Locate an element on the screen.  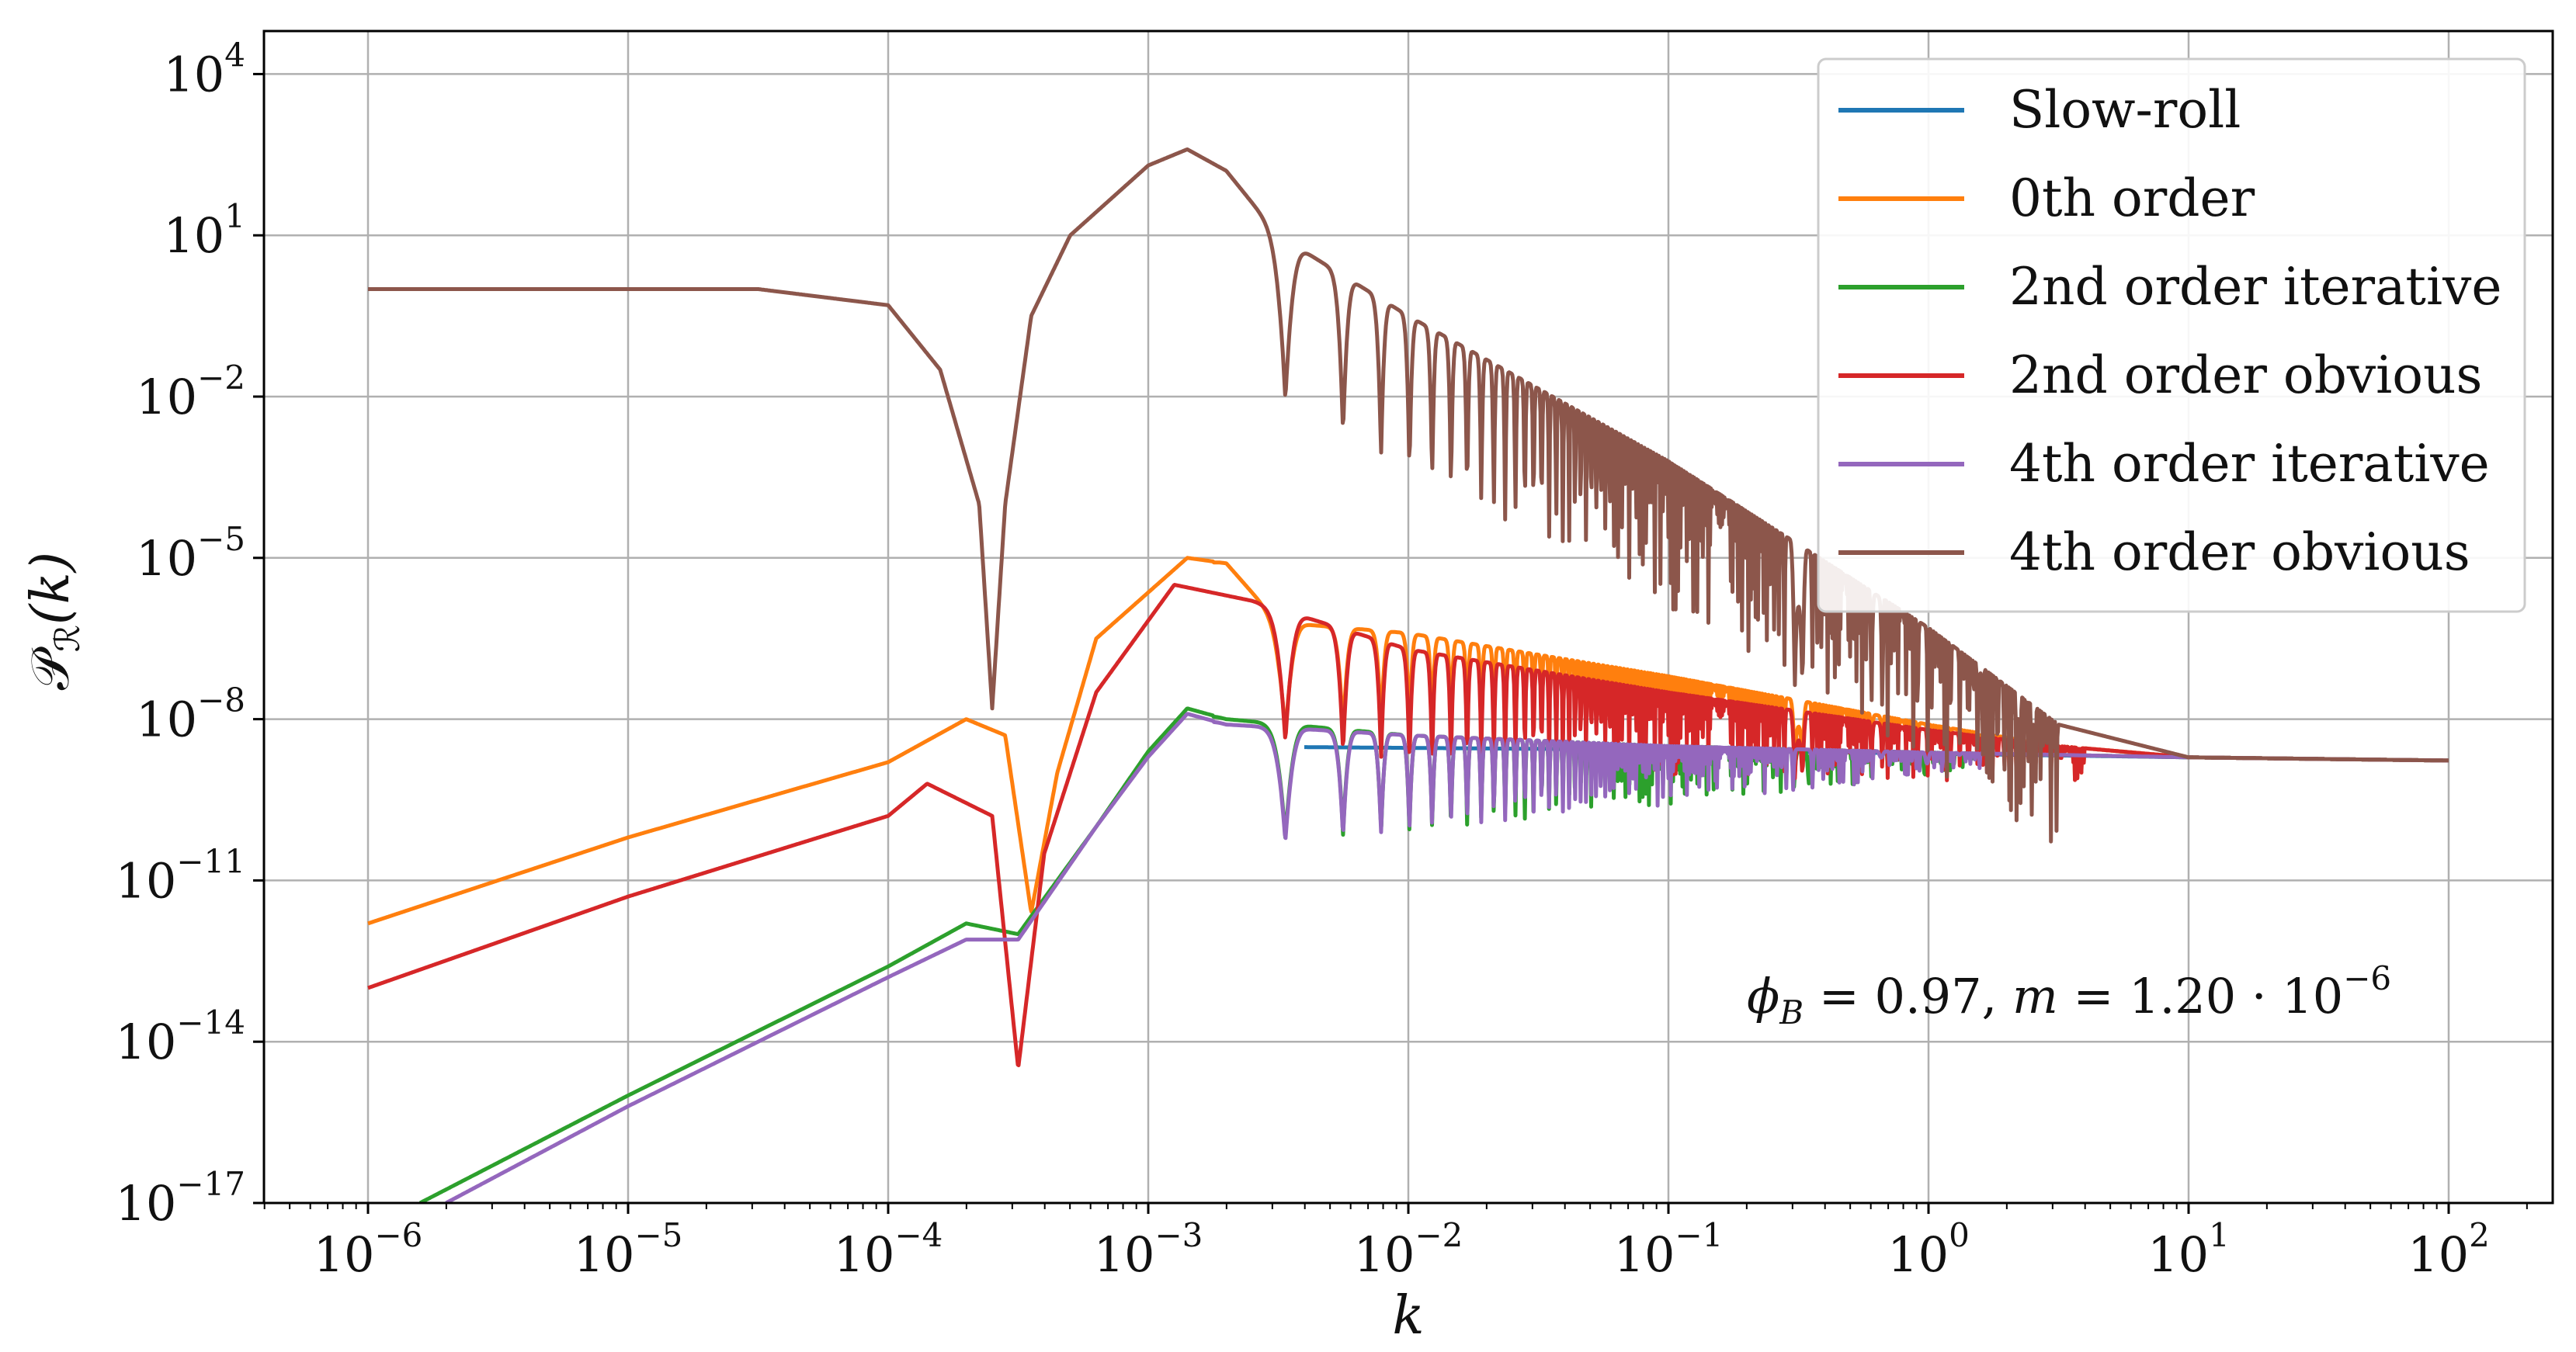
legend-label: 0th order is located at coordinates (2132, 198).